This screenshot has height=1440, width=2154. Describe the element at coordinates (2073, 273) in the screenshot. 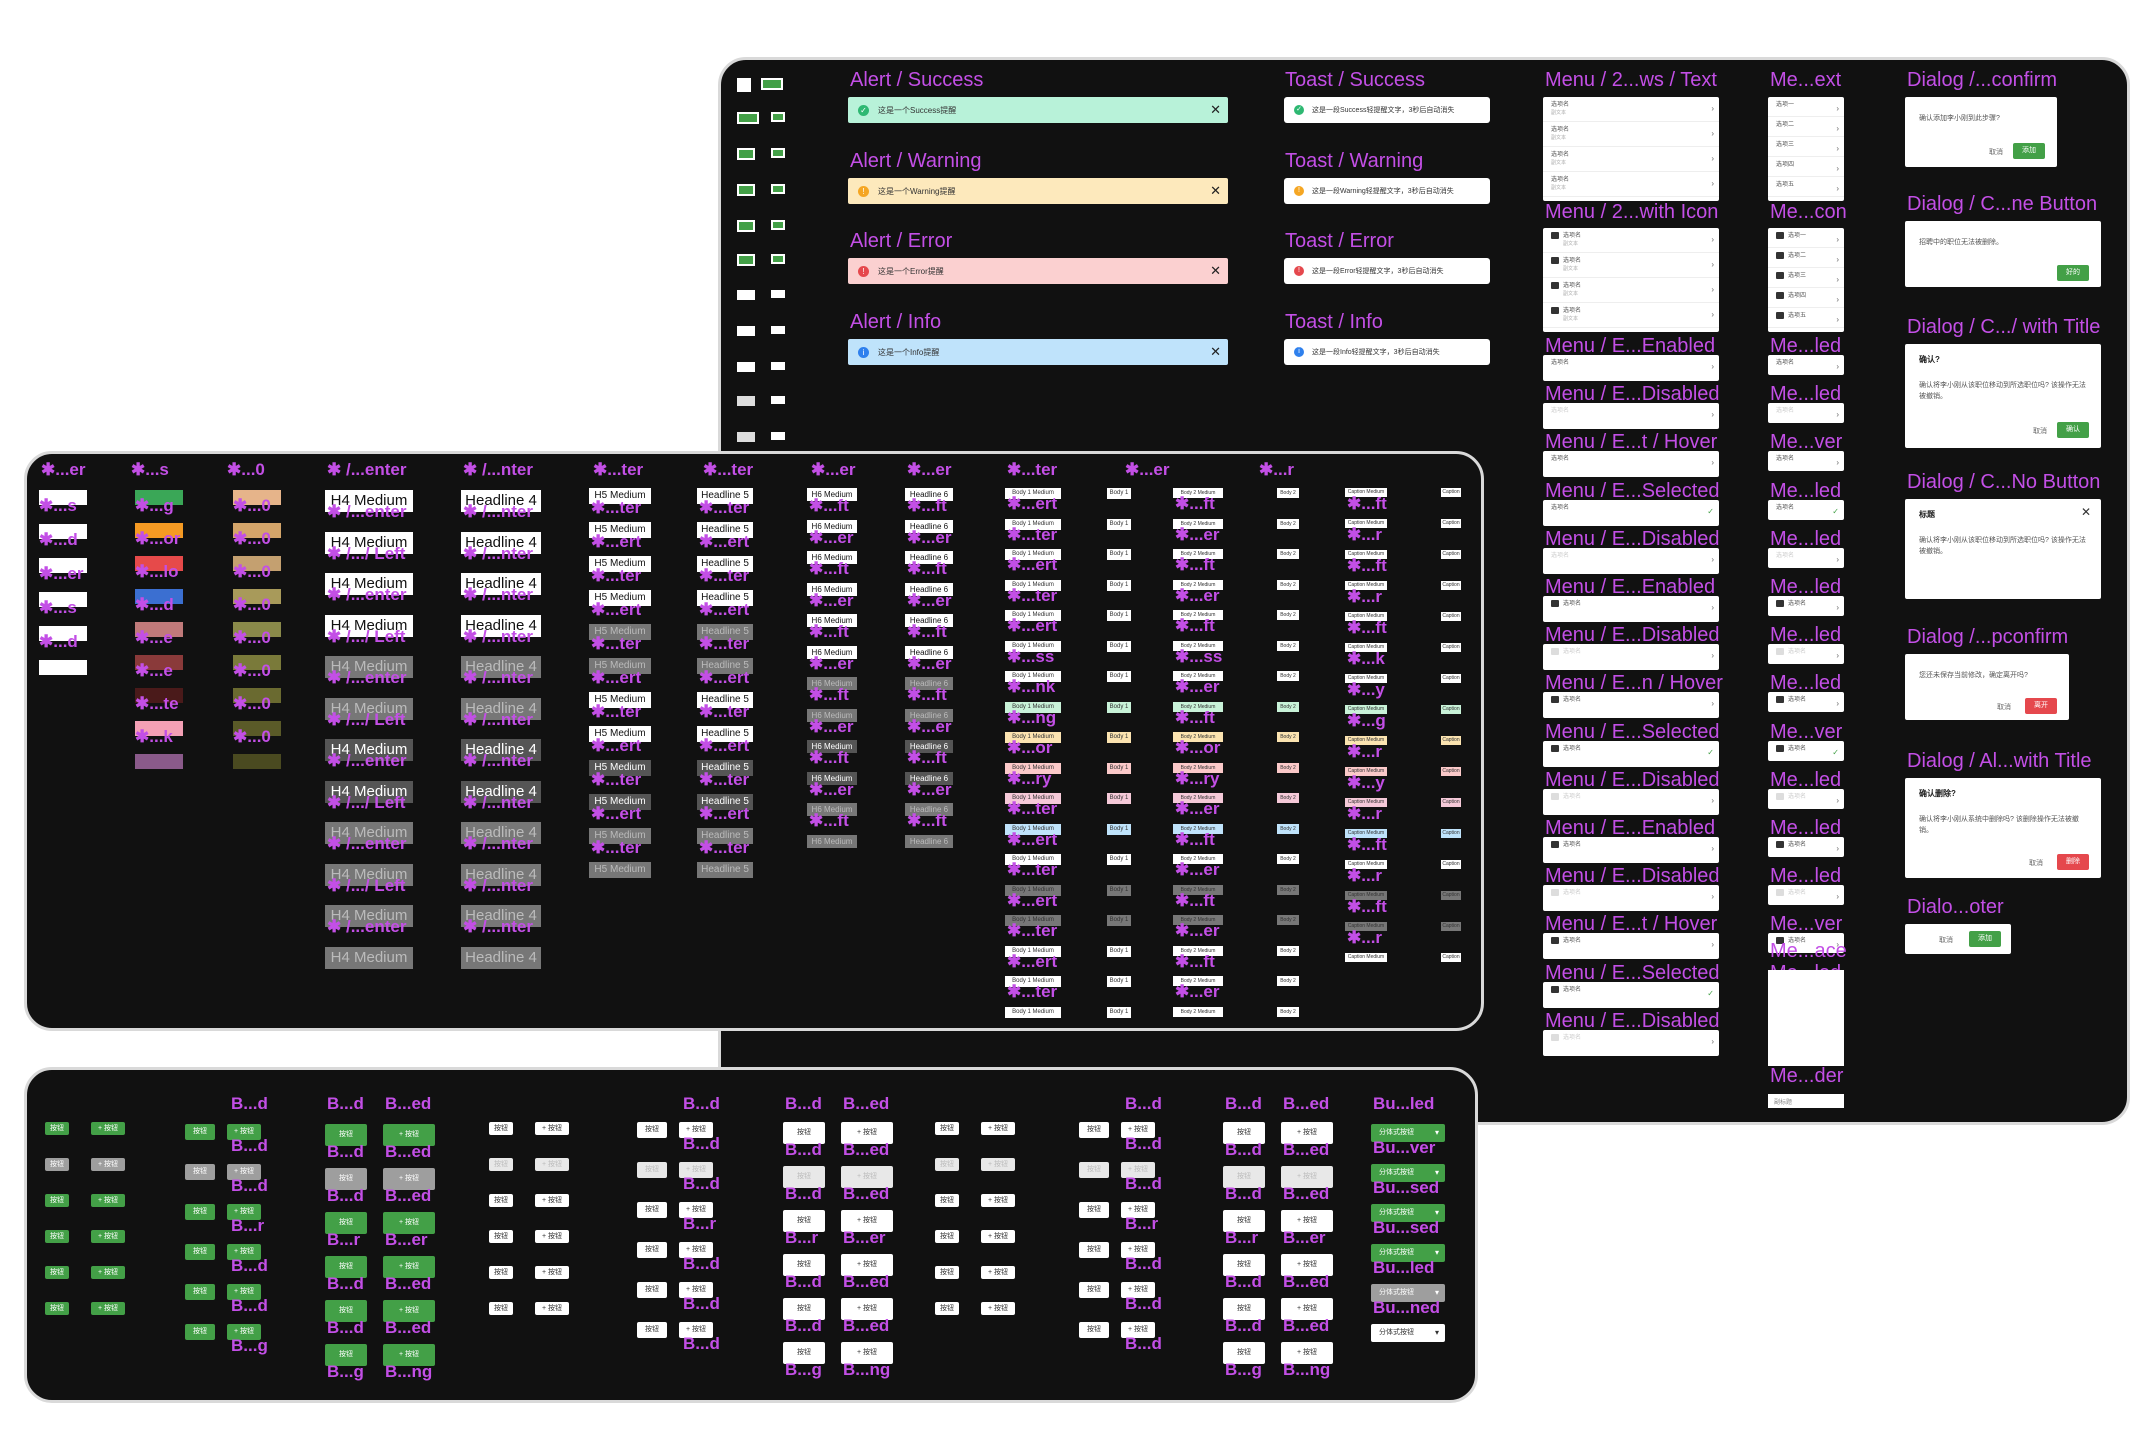

I see `ok-button: 好的` at that location.